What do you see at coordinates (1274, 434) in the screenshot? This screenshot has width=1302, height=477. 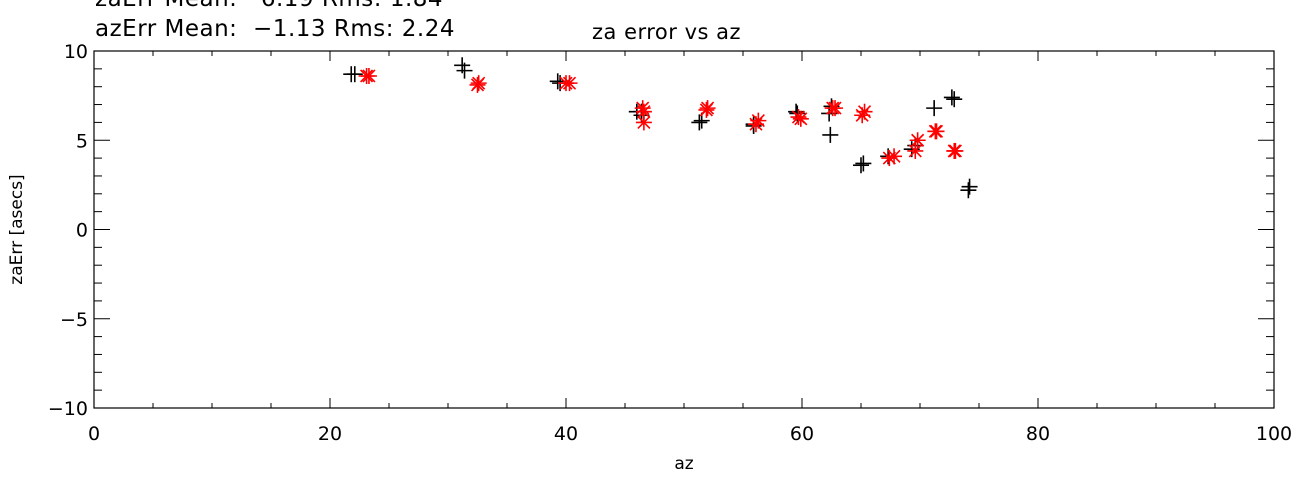 I see `x-tick-label: 100` at bounding box center [1274, 434].